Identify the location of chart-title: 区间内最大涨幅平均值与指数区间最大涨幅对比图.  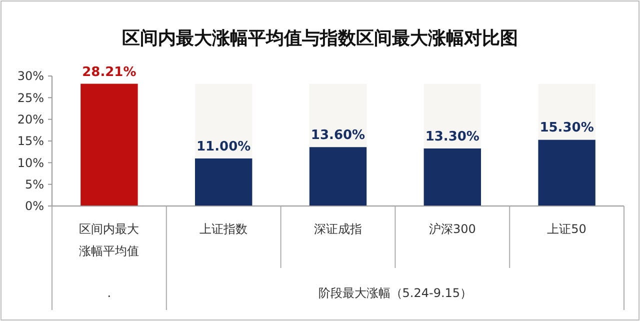
(320, 38).